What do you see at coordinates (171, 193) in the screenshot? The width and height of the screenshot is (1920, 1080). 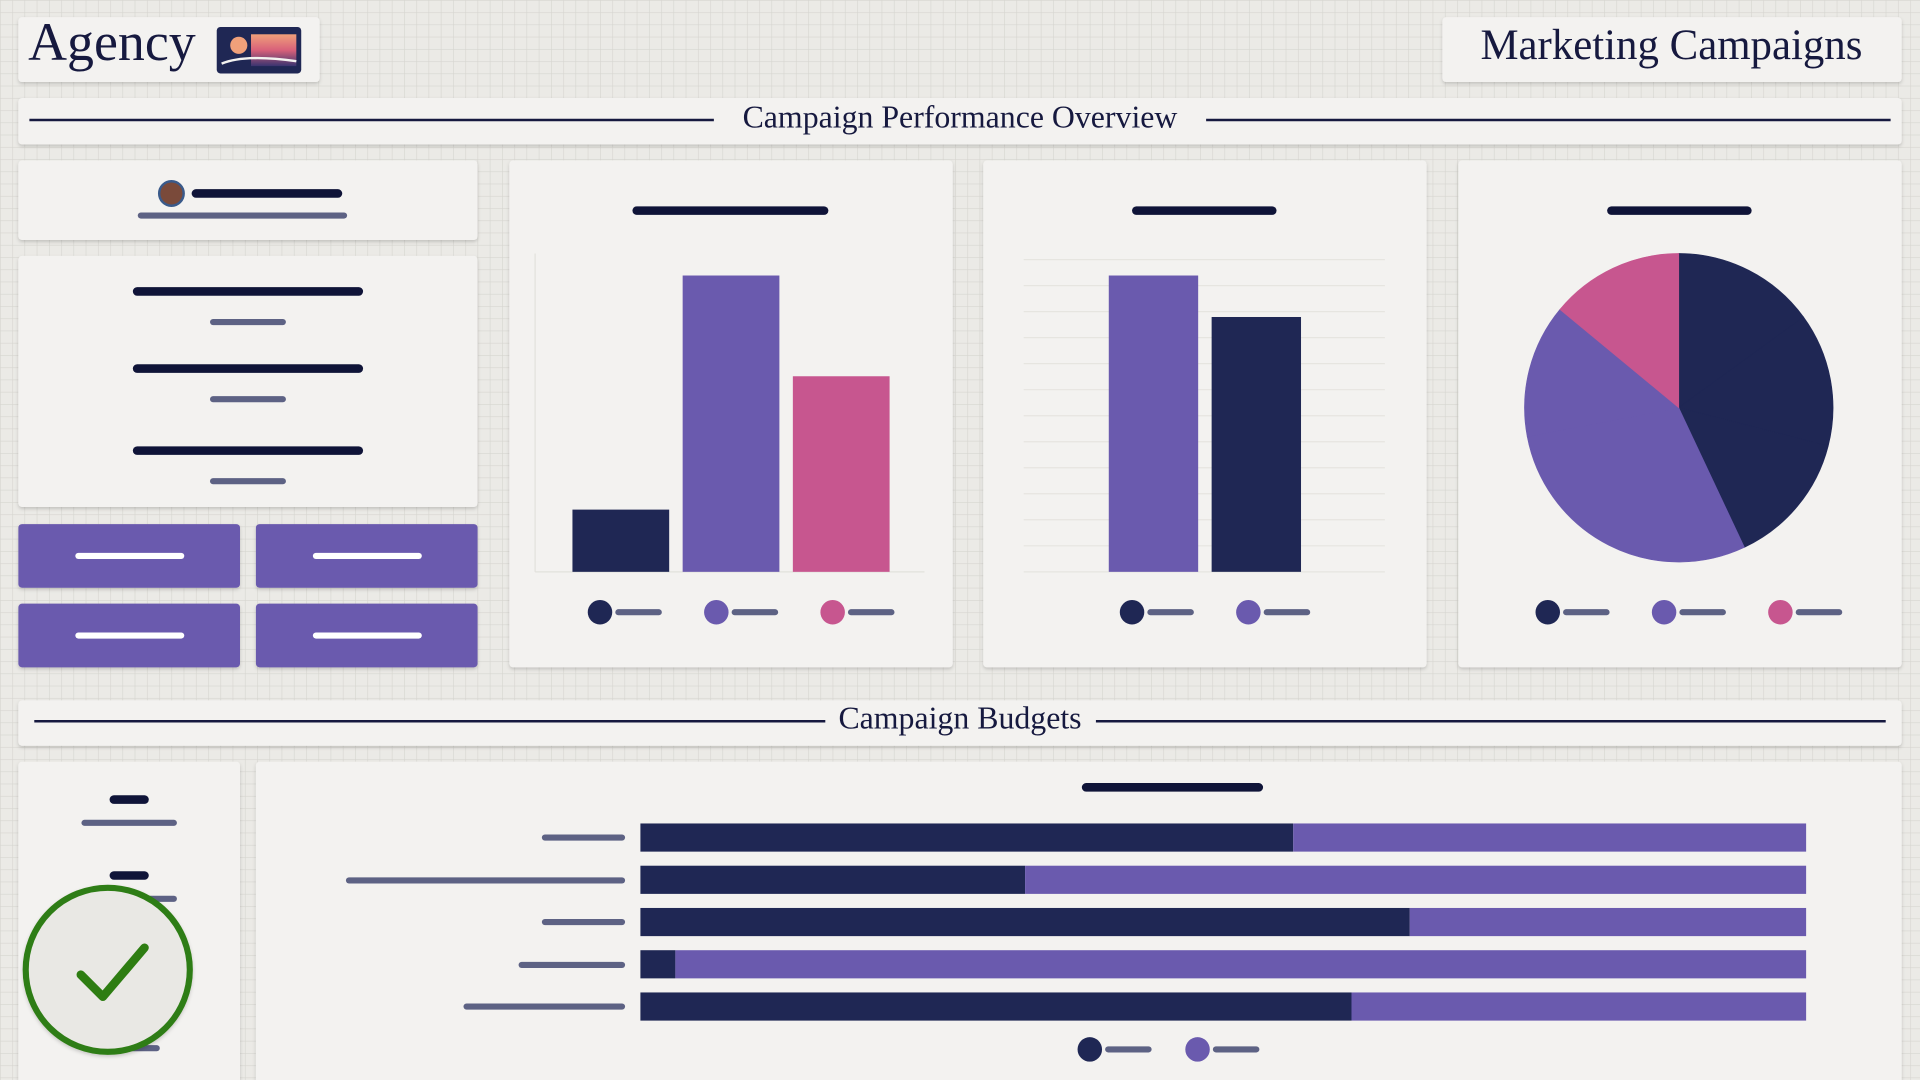 I see `avatar` at bounding box center [171, 193].